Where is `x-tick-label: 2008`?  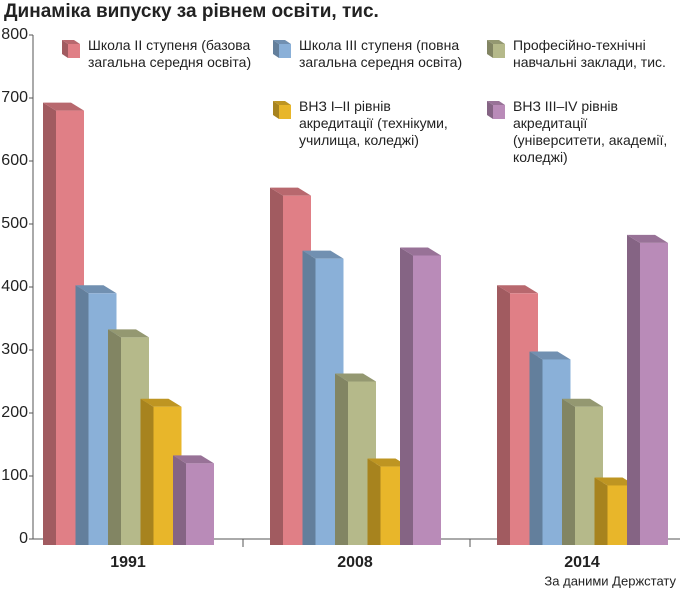 x-tick-label: 2008 is located at coordinates (355, 562).